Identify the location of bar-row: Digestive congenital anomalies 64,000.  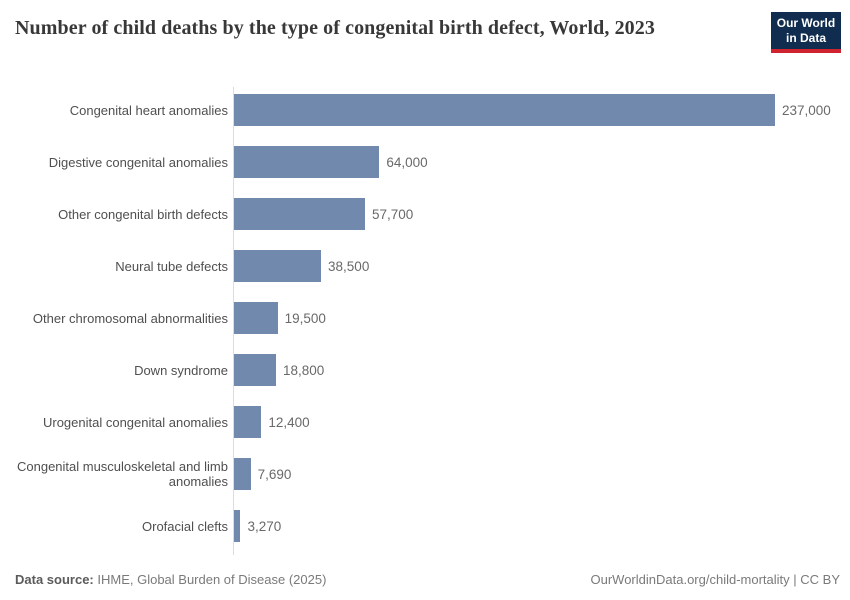
(420, 162).